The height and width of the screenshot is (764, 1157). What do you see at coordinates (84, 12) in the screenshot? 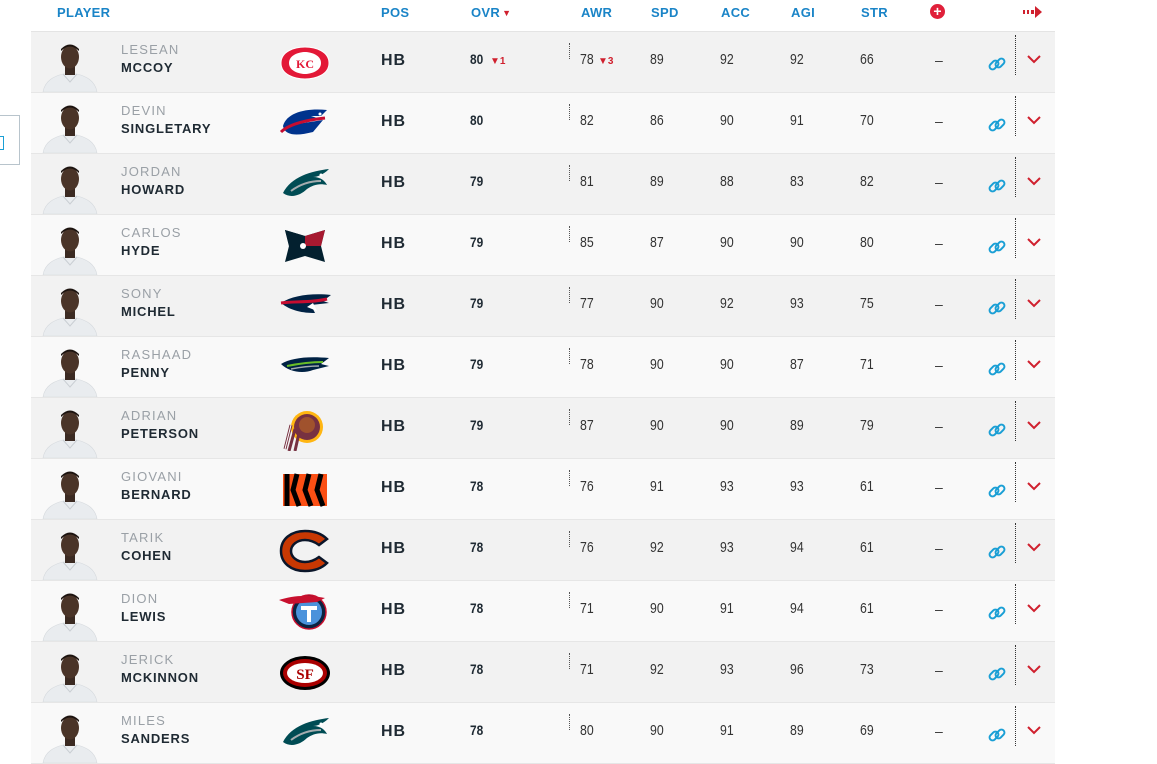
I see `header-player: PLAYER` at bounding box center [84, 12].